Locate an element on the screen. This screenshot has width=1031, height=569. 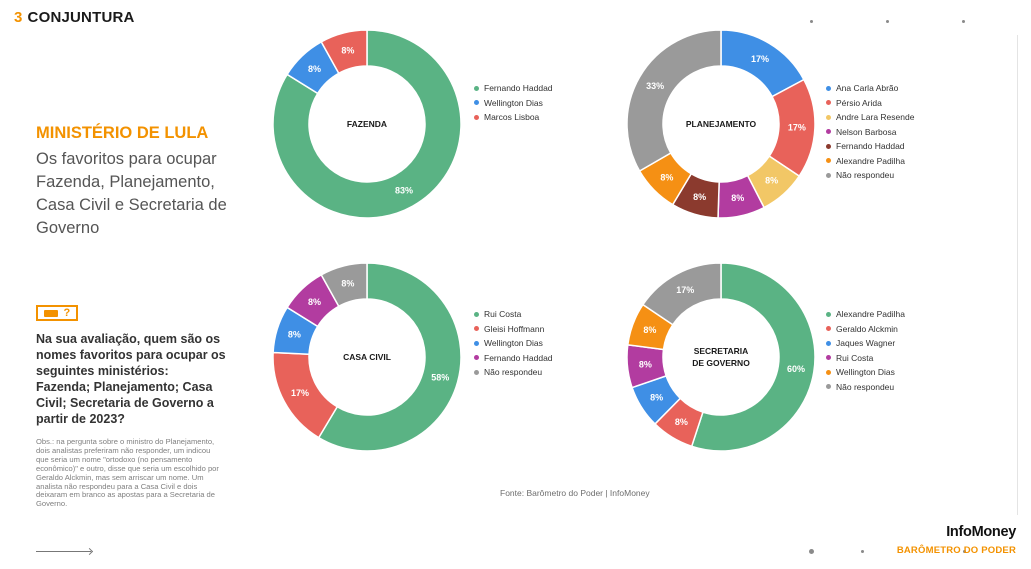
center-label-fazenda: FAZENDA is located at coordinates (367, 124).